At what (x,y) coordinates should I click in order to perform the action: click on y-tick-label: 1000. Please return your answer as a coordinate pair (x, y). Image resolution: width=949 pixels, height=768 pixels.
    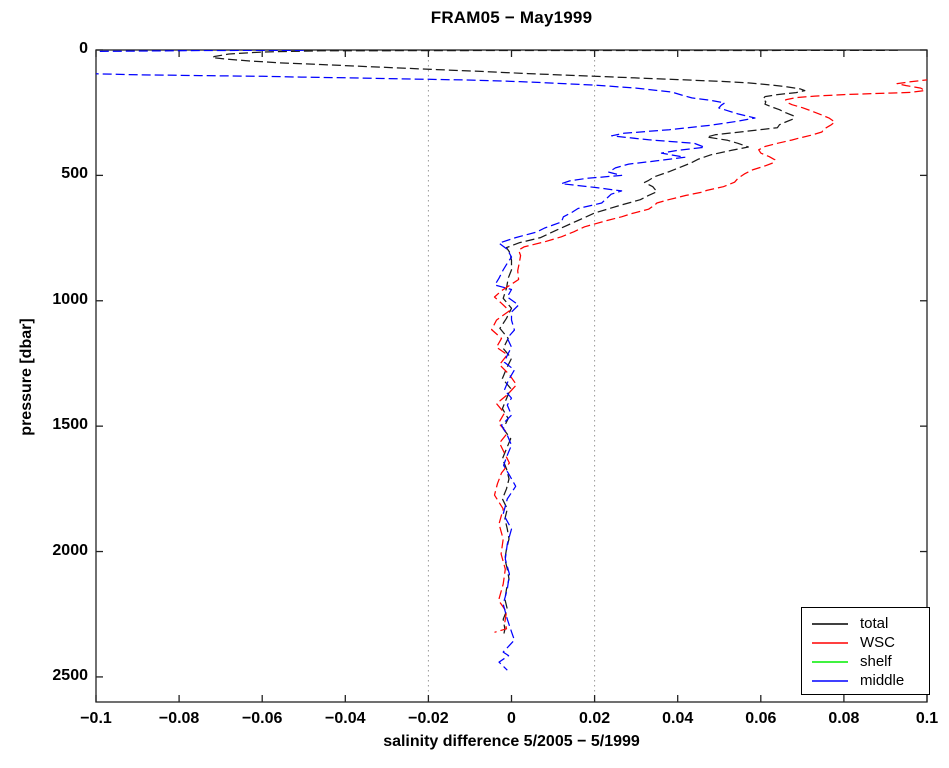
    Looking at the image, I should click on (70, 299).